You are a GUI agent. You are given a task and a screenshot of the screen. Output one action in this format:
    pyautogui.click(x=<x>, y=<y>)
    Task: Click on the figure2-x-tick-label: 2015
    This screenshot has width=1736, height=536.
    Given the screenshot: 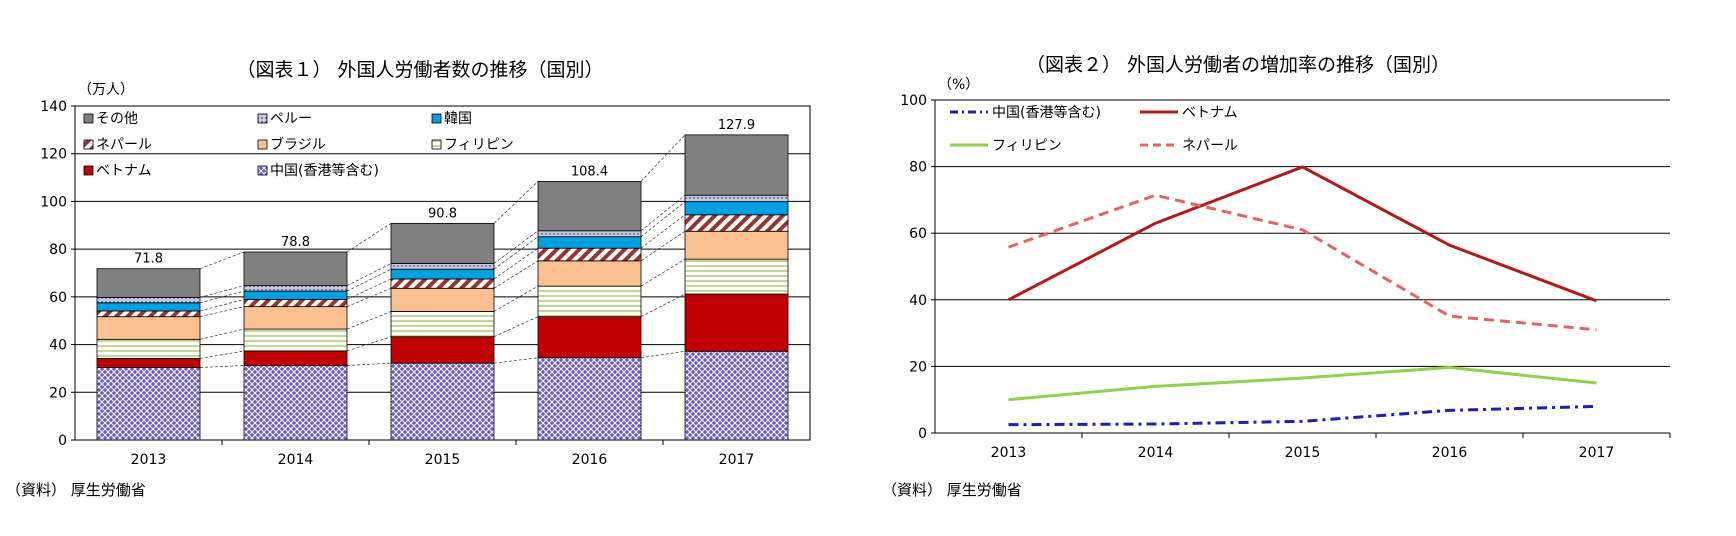 What is the action you would take?
    pyautogui.click(x=1303, y=453)
    